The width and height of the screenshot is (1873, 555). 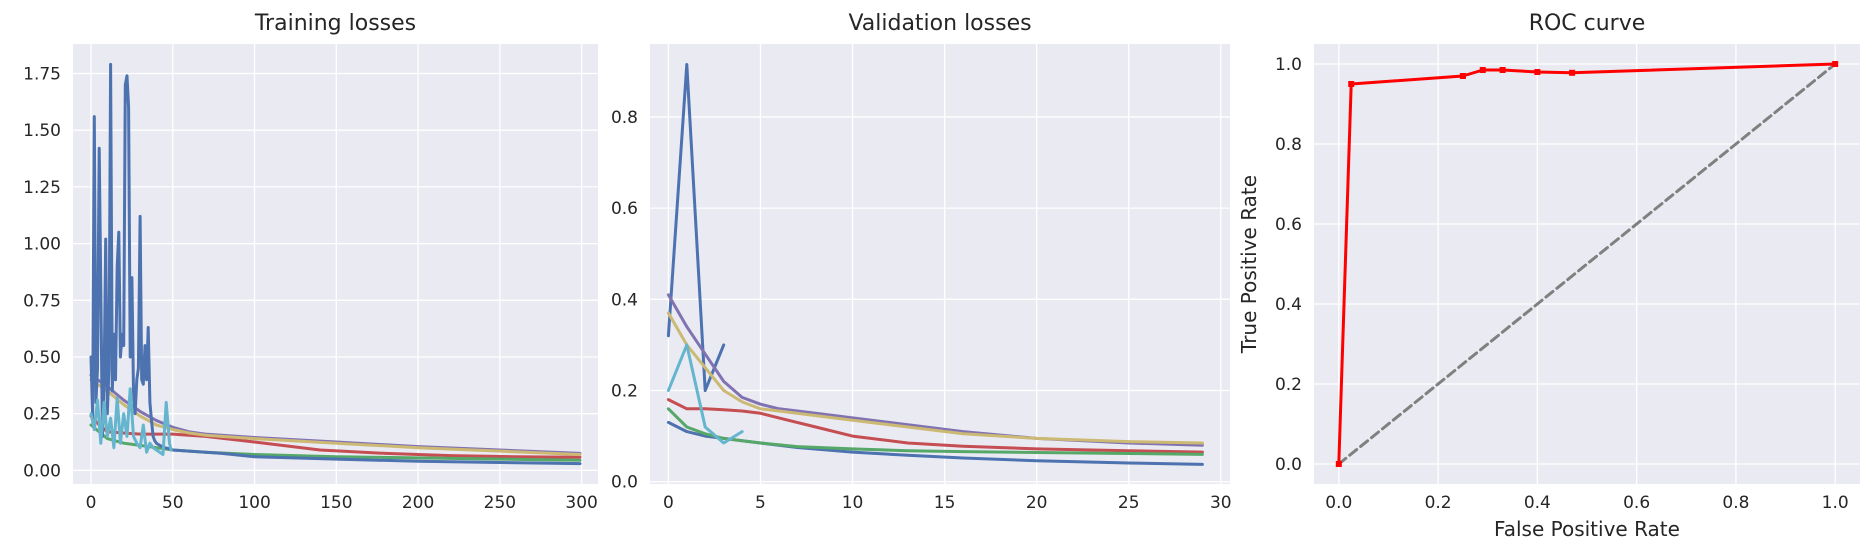 What do you see at coordinates (668, 503) in the screenshot?
I see `validation-xtick-label: 0` at bounding box center [668, 503].